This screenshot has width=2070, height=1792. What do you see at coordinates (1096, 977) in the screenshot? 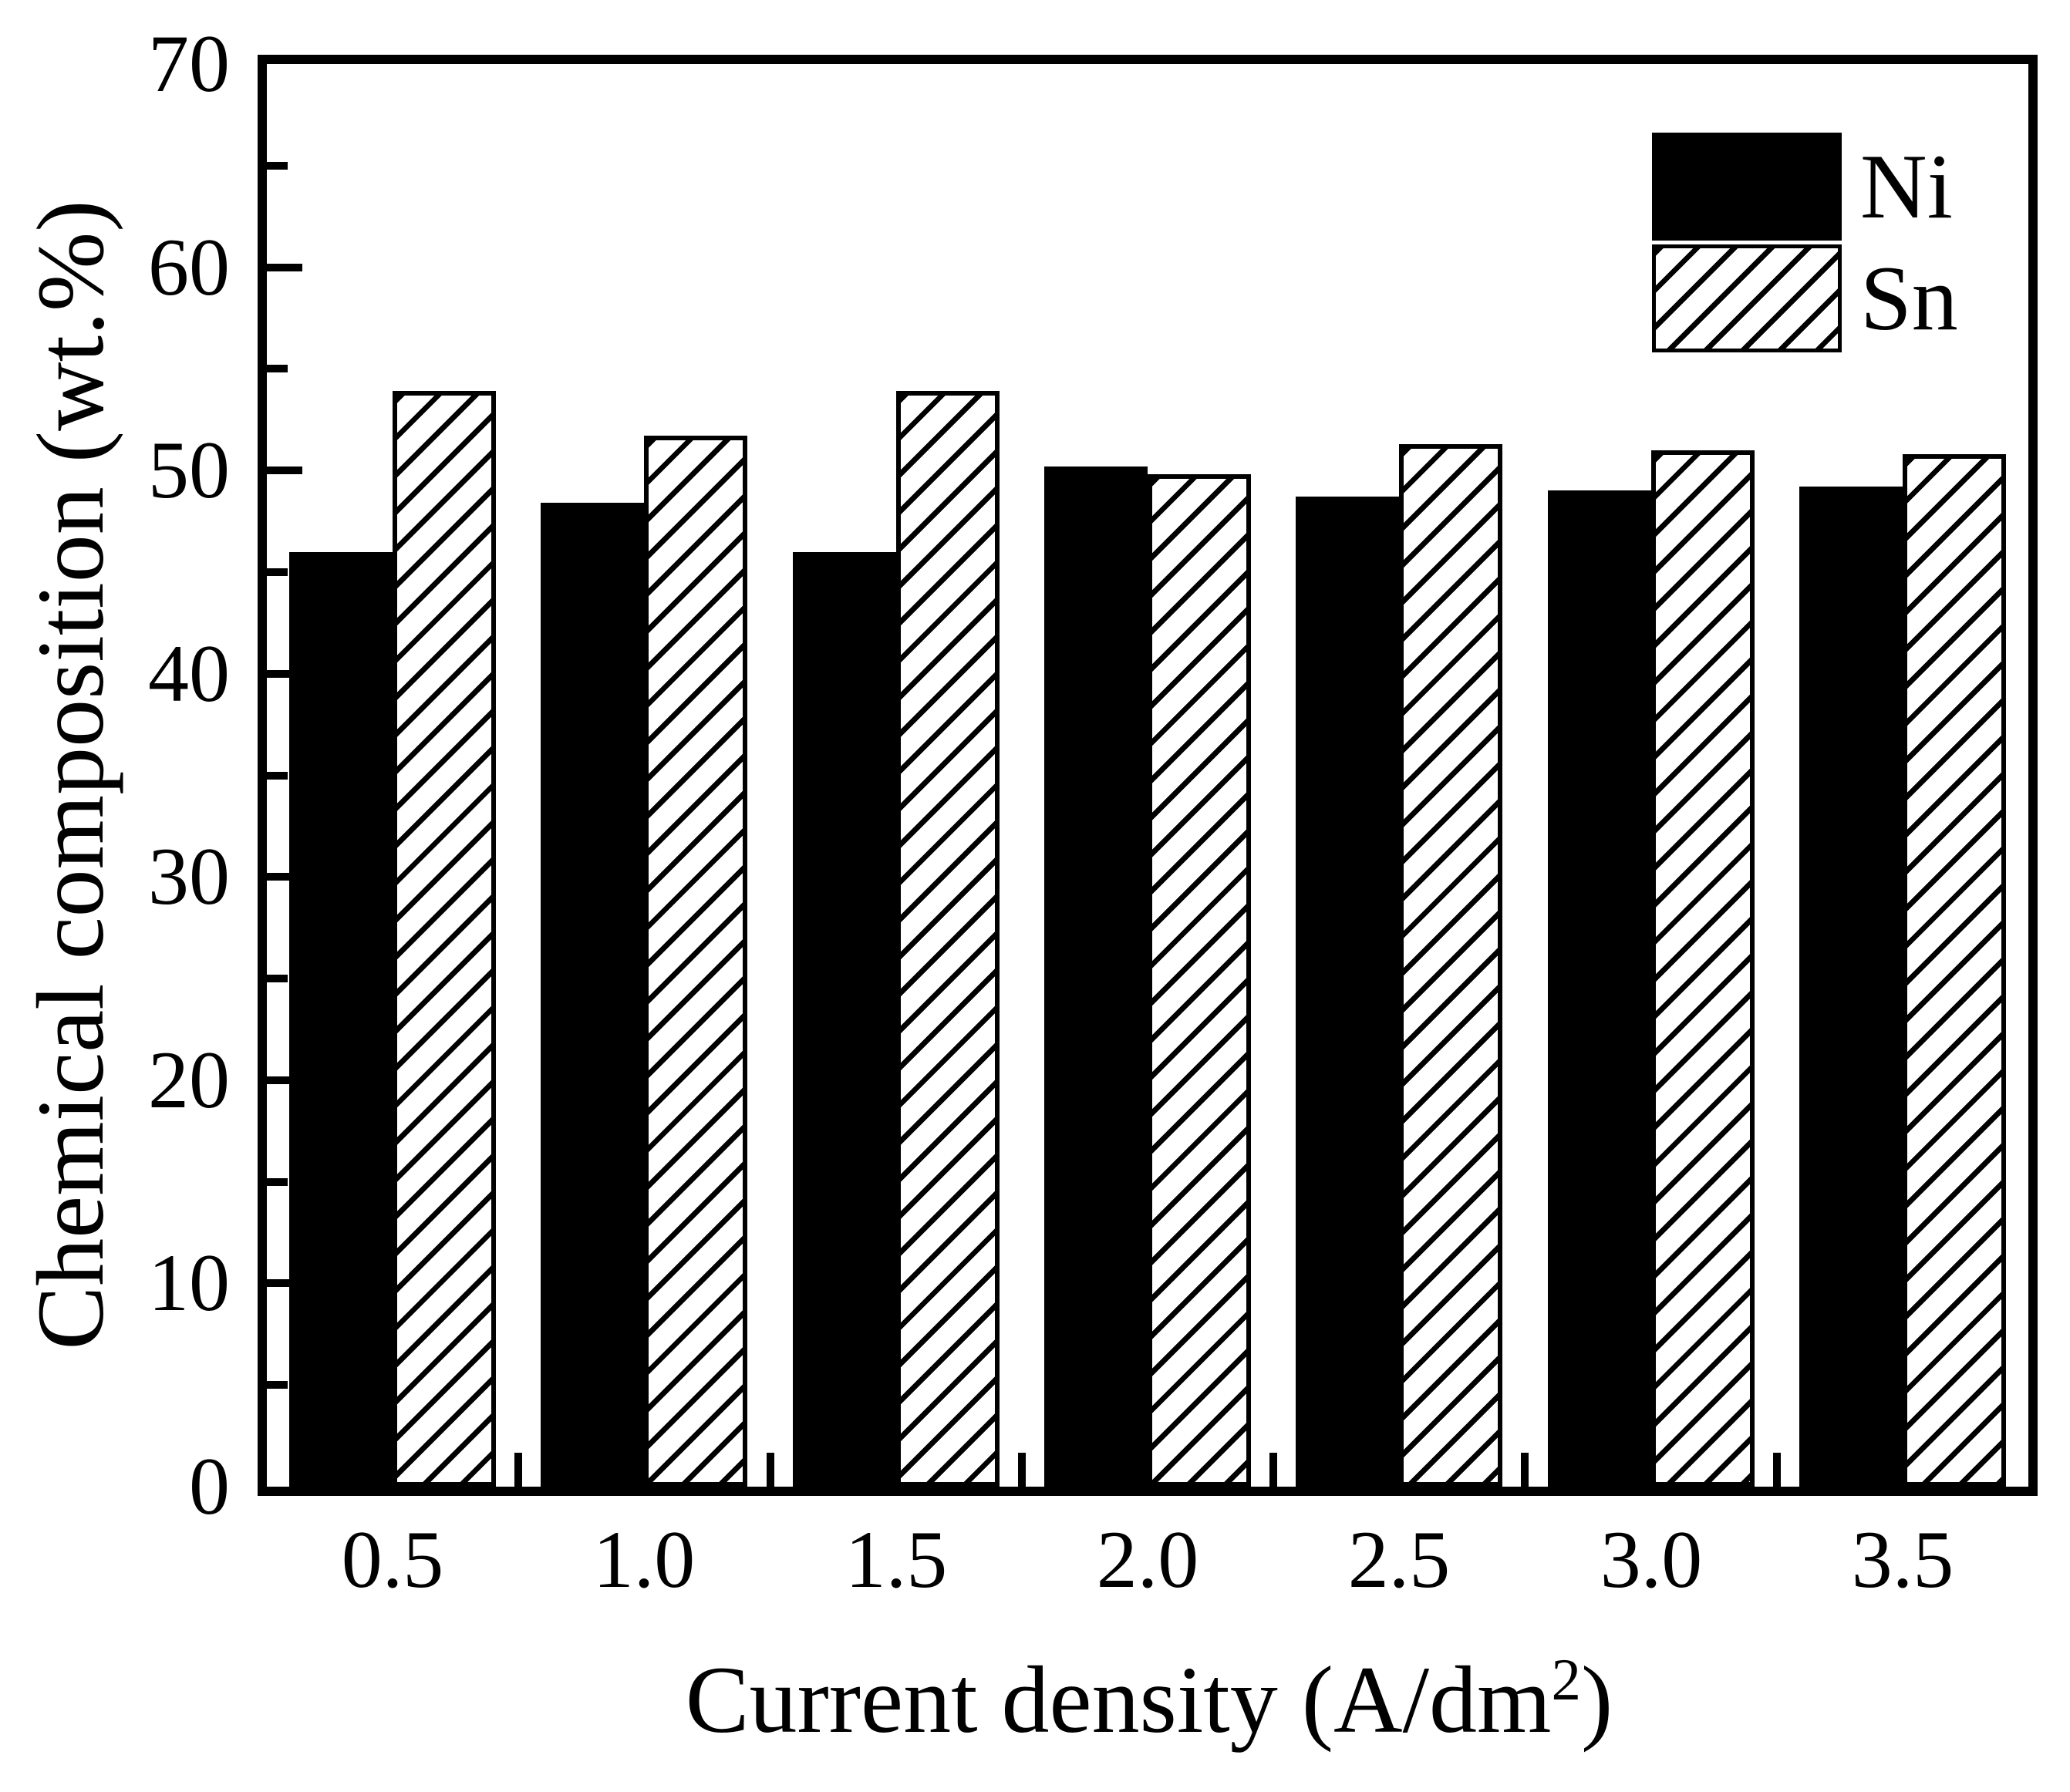
I see `bar-ni-2.0` at bounding box center [1096, 977].